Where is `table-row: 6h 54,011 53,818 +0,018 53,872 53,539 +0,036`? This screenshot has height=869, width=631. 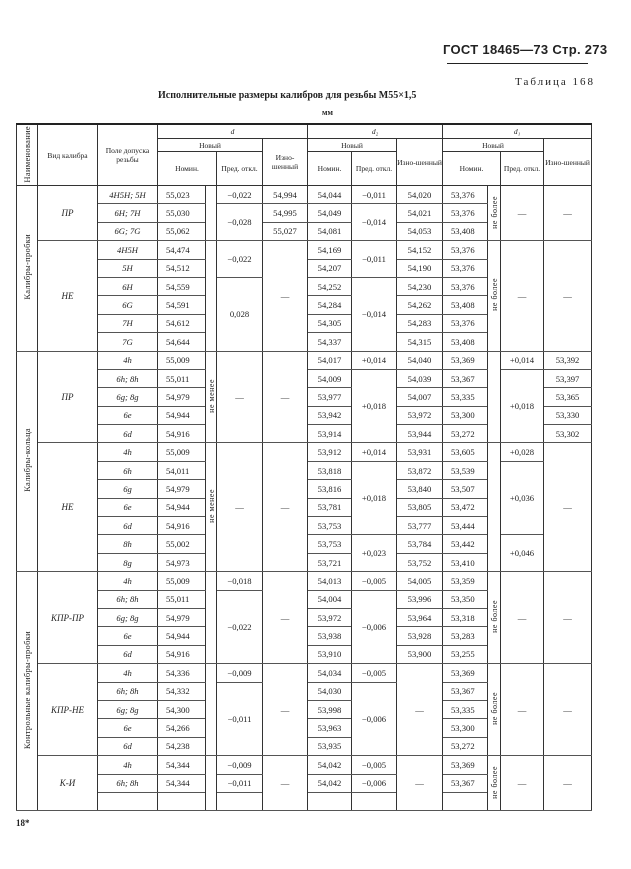
table-row: 6h 54,011 53,818 +0,018 53,872 53,539 +0,036 is located at coordinates (304, 498).